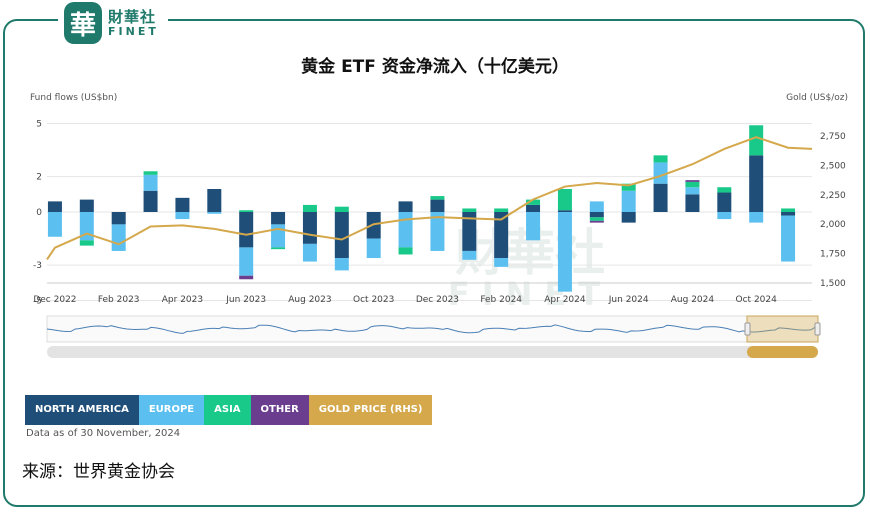  What do you see at coordinates (817, 98) in the screenshot?
I see `y2-axis-label: Gold (US$/oz)` at bounding box center [817, 98].